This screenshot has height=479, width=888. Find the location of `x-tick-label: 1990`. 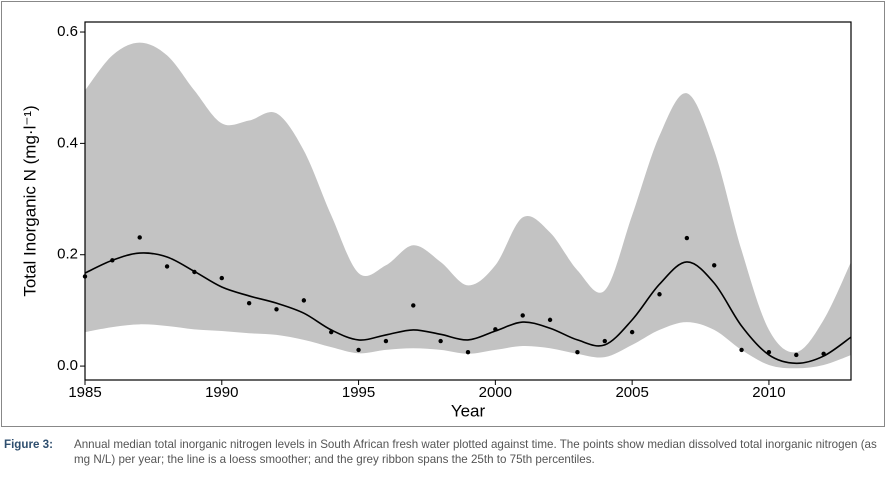

x-tick-label: 1990 is located at coordinates (221, 392).